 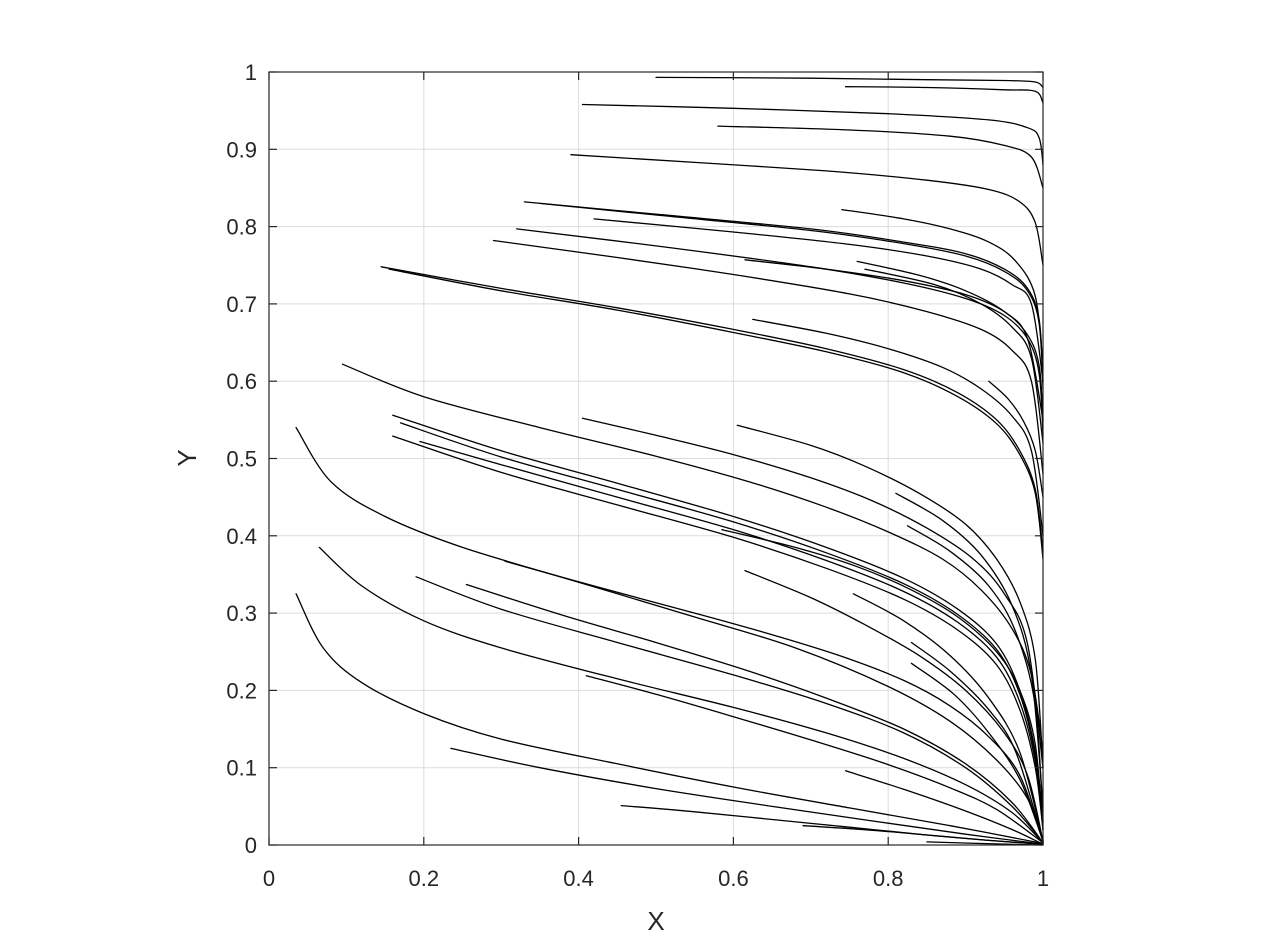 I want to click on y-tick-labels: 0 0.1 0.2 0.3 0.4 0.5 0.6 0.7 0.8 0.9 1, so click(x=241, y=459).